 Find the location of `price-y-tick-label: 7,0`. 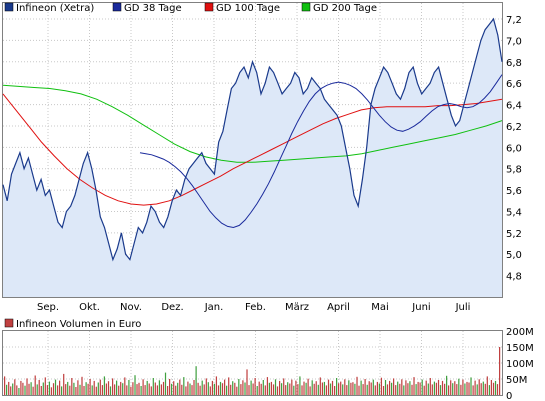

price-y-tick-label: 7,0 is located at coordinates (514, 41).